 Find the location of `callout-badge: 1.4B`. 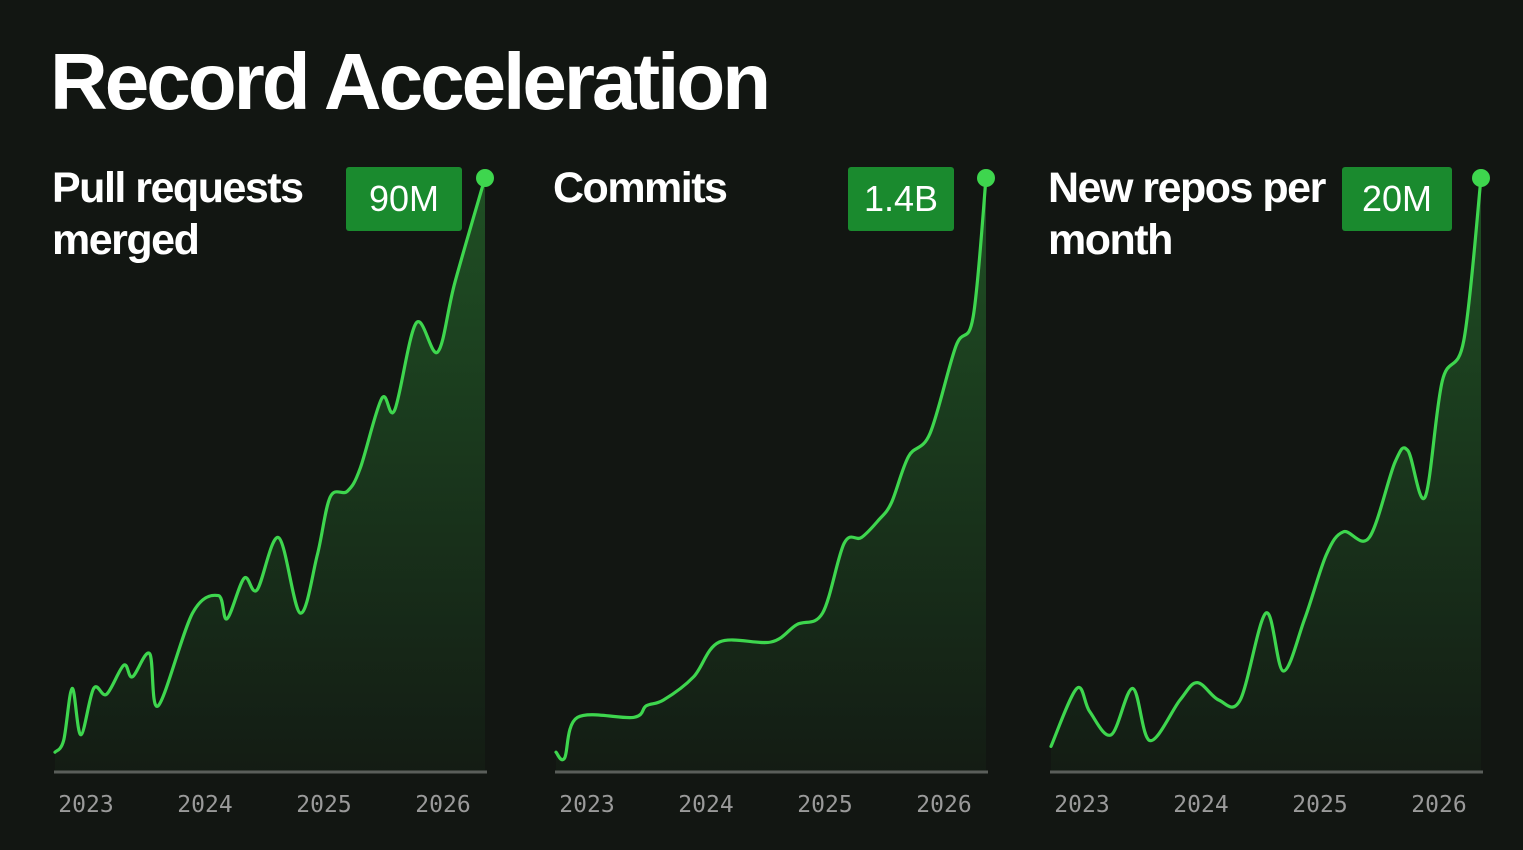

callout-badge: 1.4B is located at coordinates (901, 199).